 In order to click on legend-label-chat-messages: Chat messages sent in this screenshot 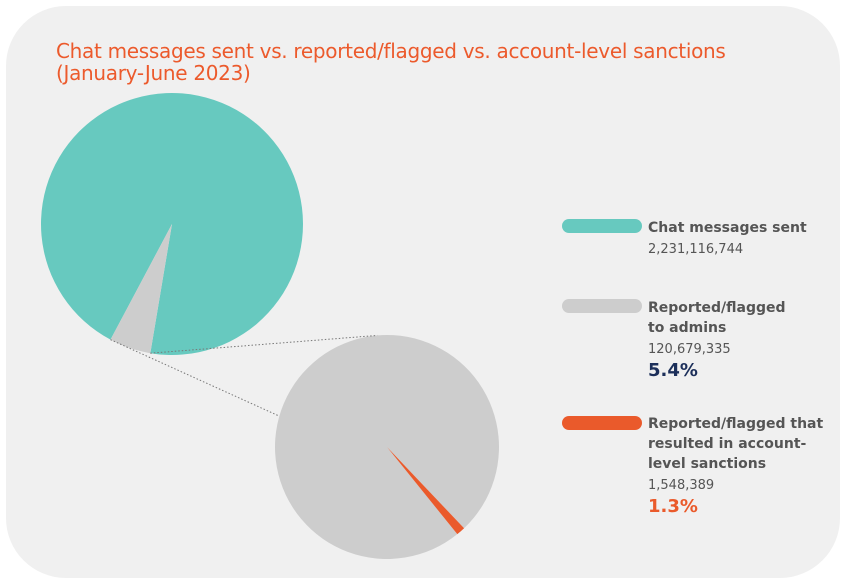, I will do `click(743, 228)`.